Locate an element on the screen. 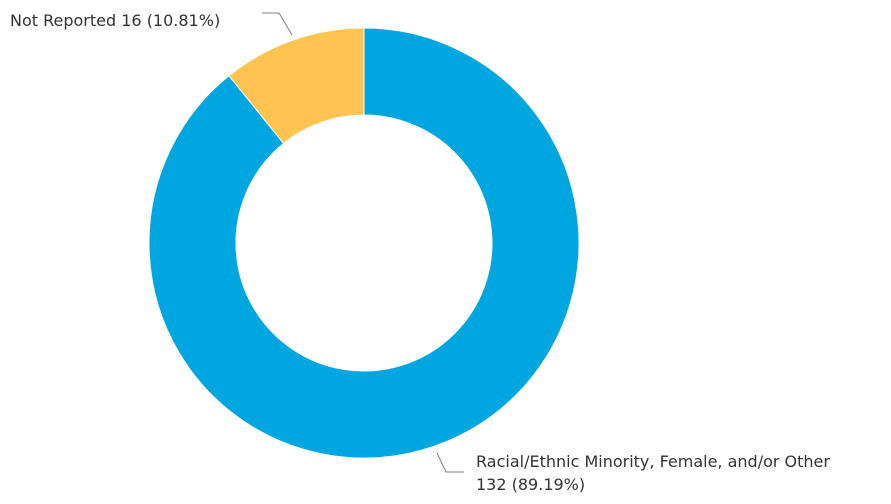 The height and width of the screenshot is (504, 891). label-minority-line2: 132 (89.19%) is located at coordinates (530, 484).